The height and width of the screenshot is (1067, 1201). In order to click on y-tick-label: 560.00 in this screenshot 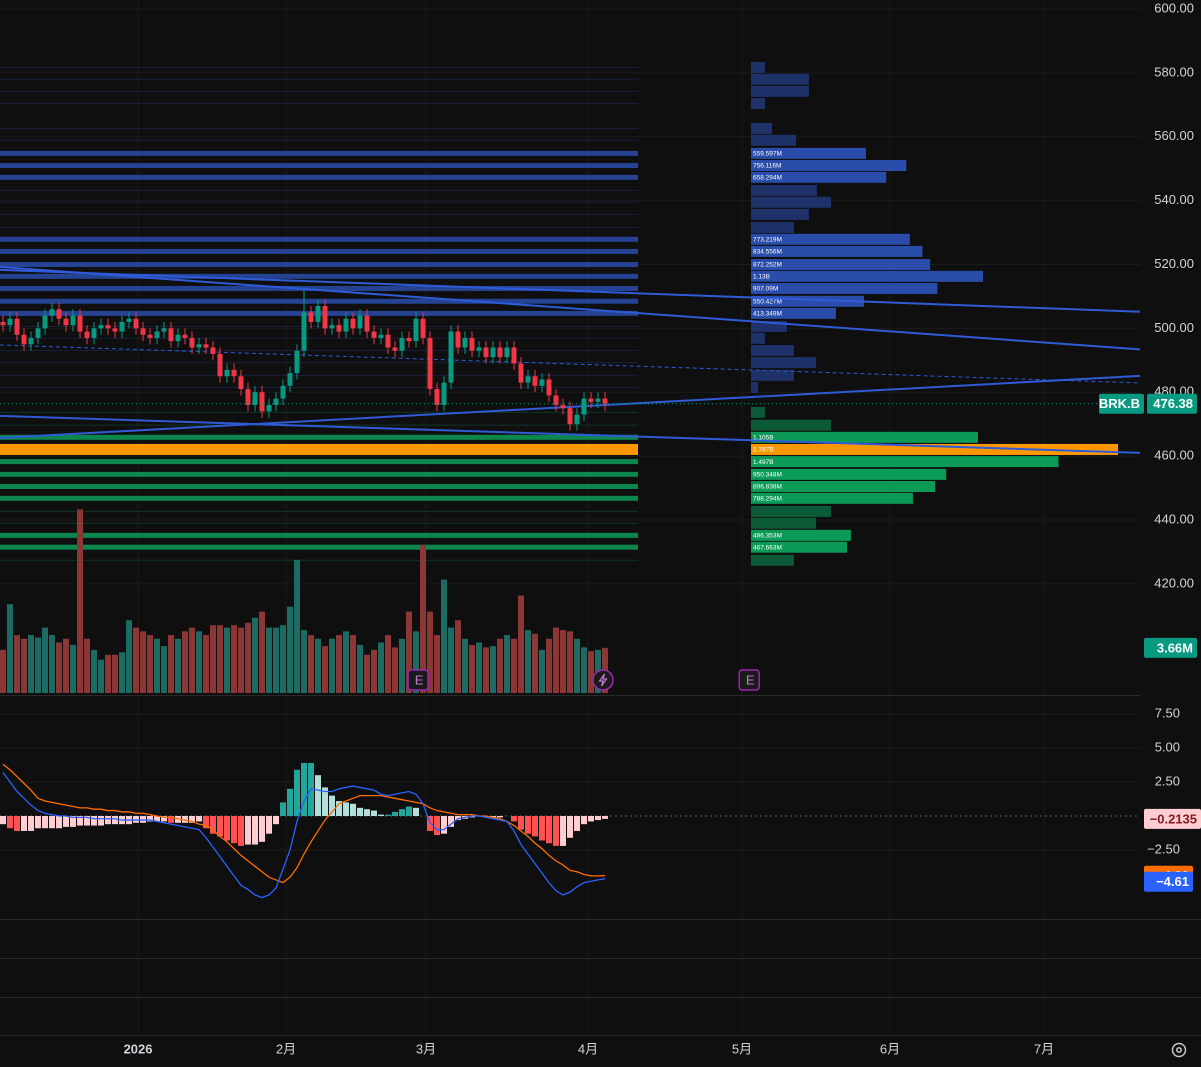, I will do `click(1174, 135)`.